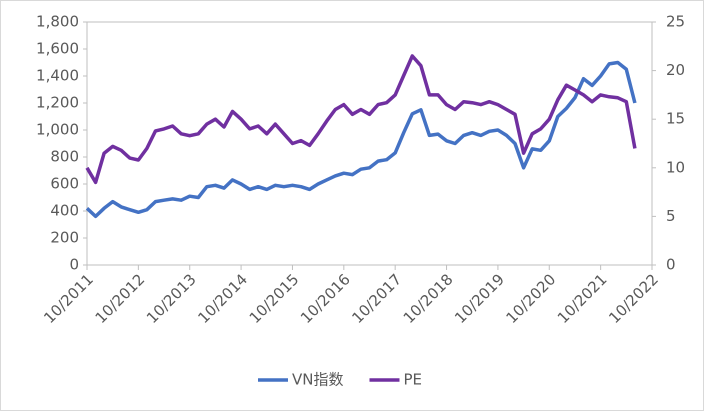 The width and height of the screenshot is (704, 411). What do you see at coordinates (412, 380) in the screenshot?
I see `legend-label: PE` at bounding box center [412, 380].